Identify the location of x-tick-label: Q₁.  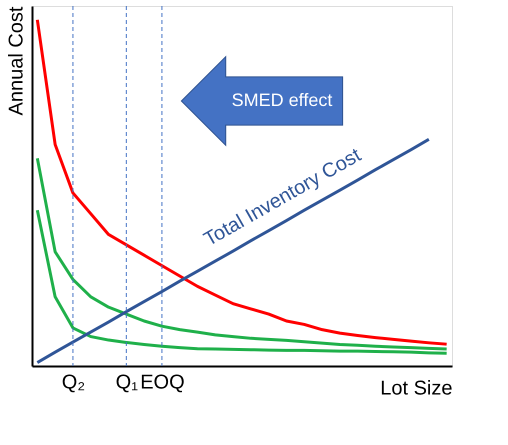
(127, 383).